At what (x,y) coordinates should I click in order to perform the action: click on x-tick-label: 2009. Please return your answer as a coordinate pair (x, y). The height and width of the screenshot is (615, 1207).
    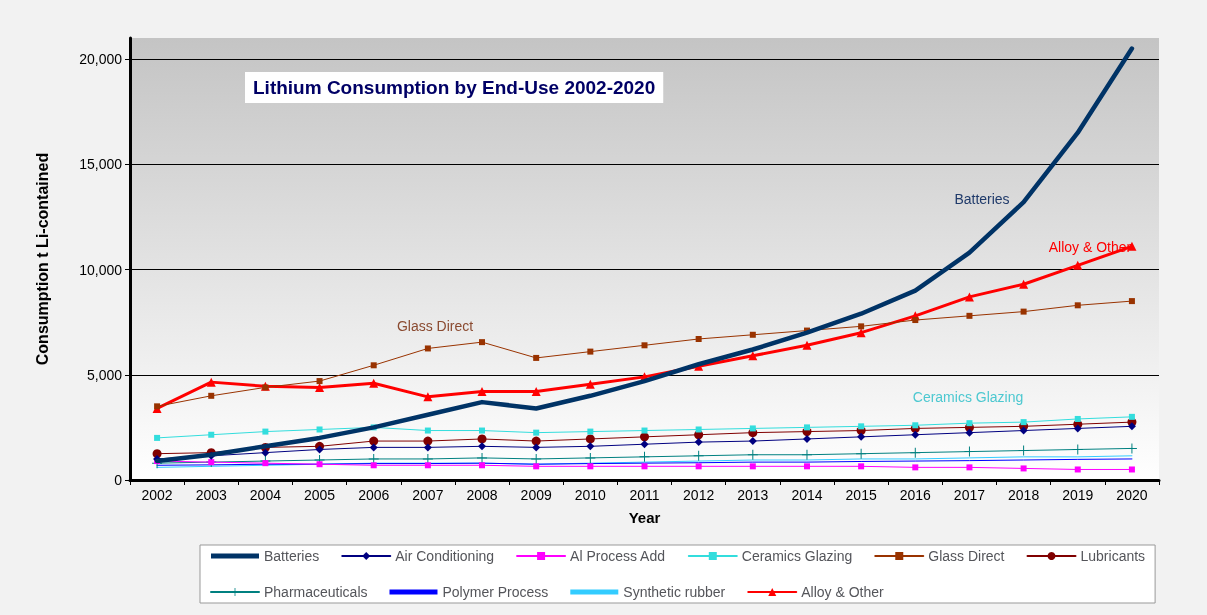
    Looking at the image, I should click on (536, 495).